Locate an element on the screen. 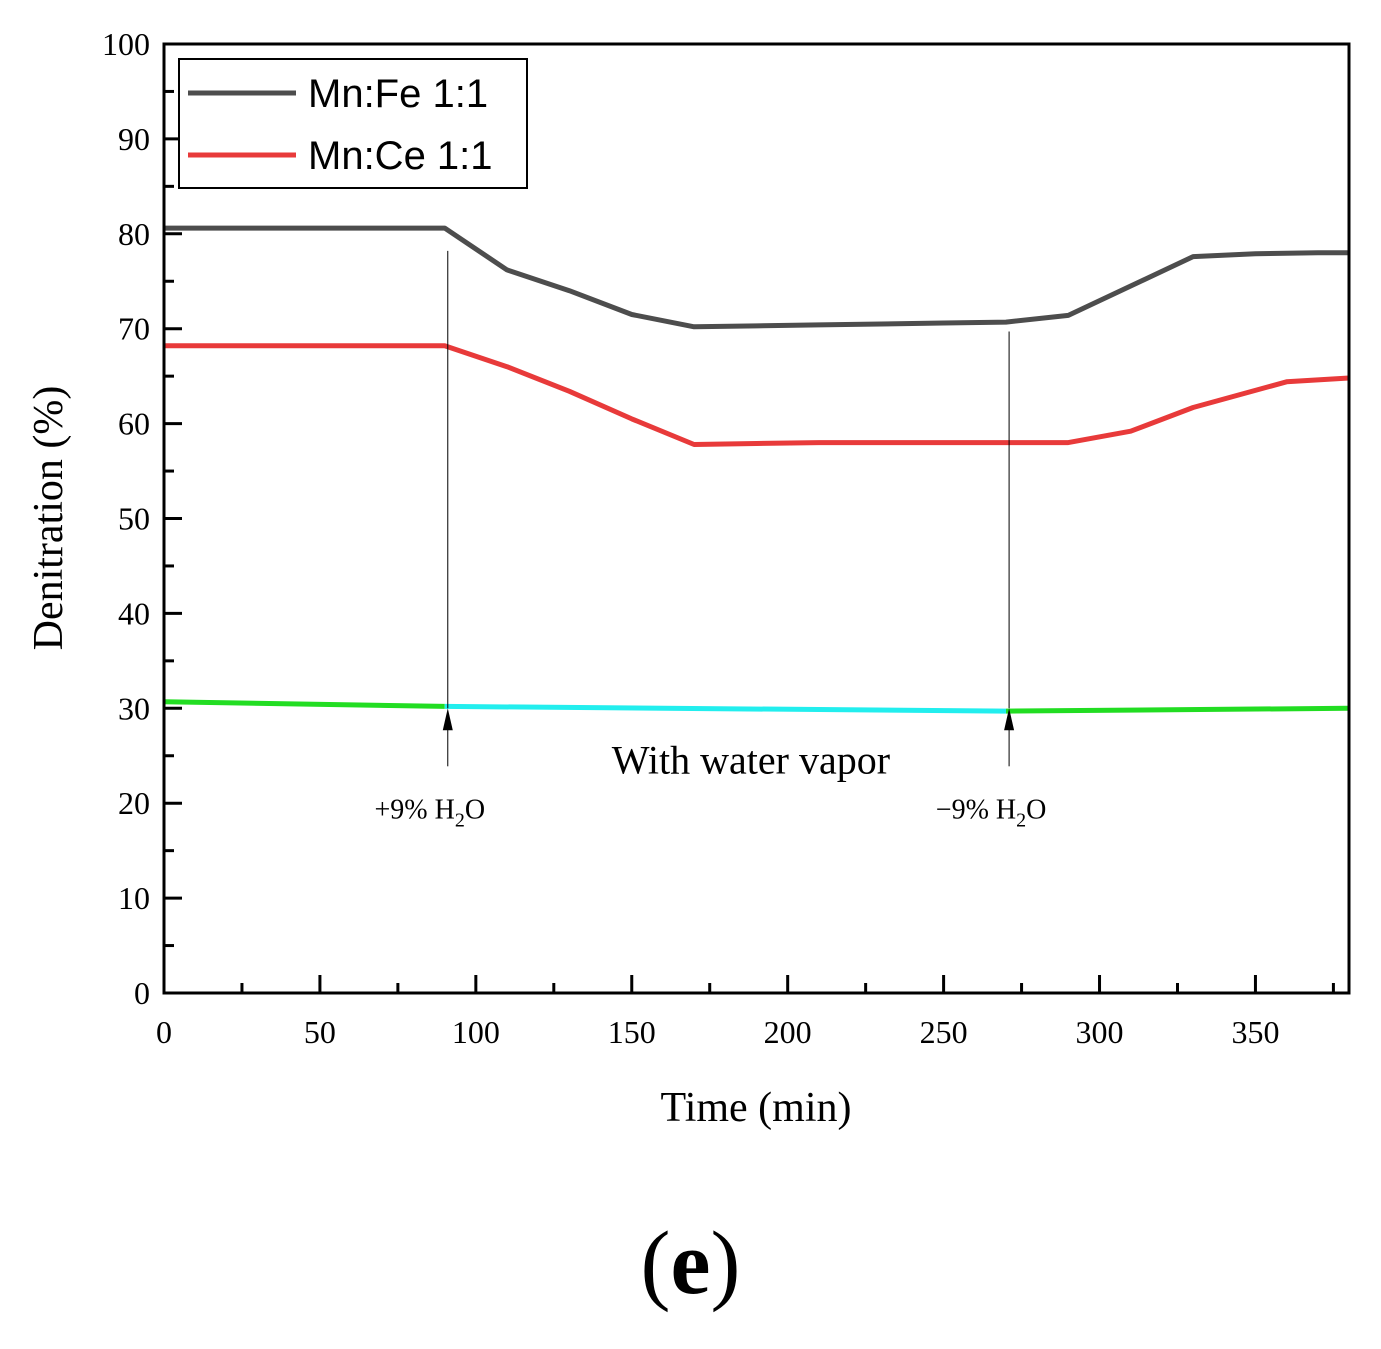 The height and width of the screenshot is (1349, 1381). baseline-group is located at coordinates (756, 706).